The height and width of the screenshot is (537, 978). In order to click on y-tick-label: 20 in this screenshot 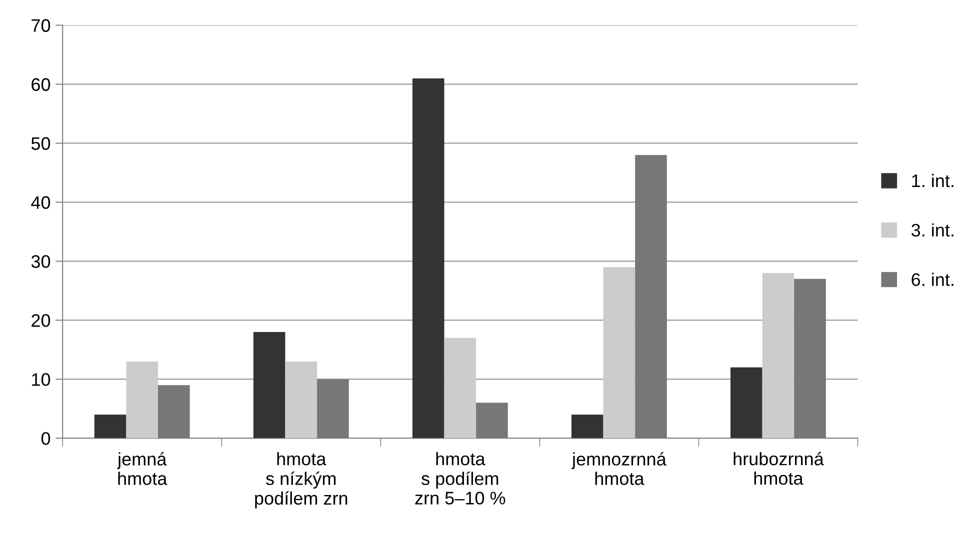, I will do `click(41, 320)`.